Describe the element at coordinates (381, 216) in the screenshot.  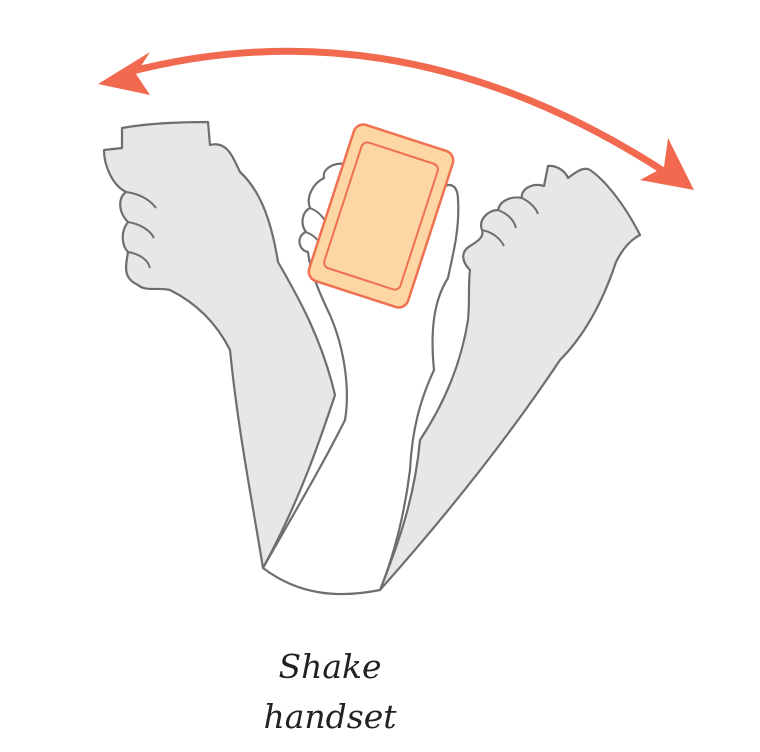
I see `phone-handset-icon` at that location.